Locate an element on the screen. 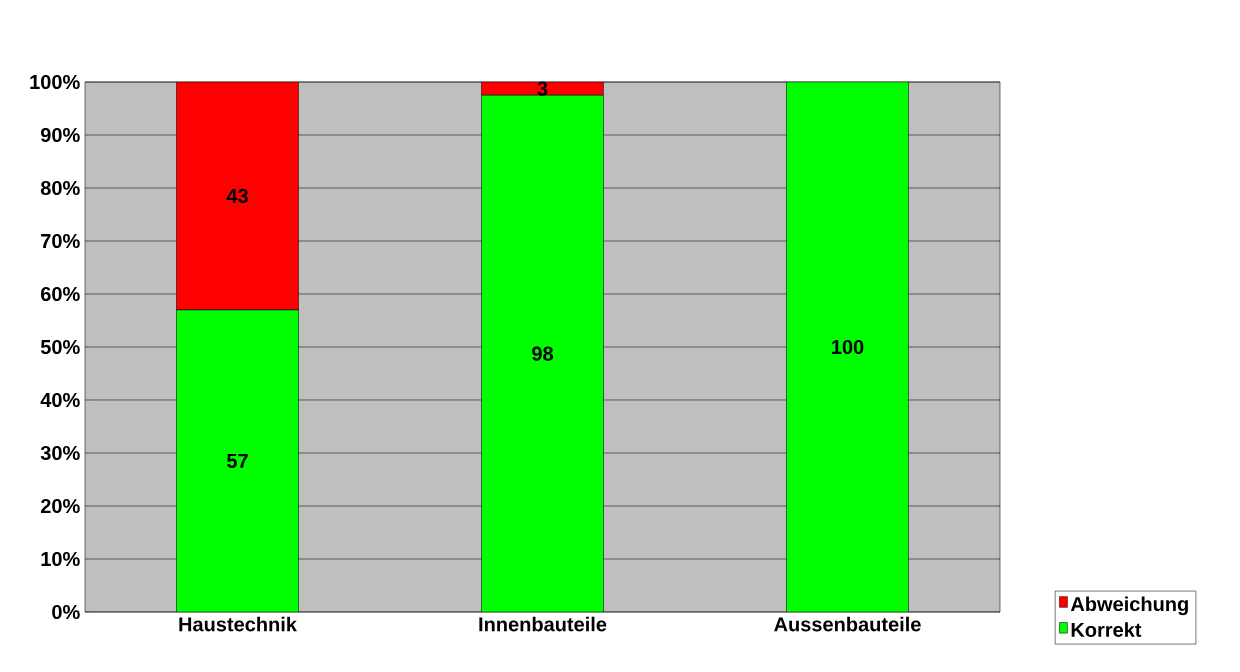 Image resolution: width=1240 pixels, height=672 pixels. data-label: 43 is located at coordinates (237, 196).